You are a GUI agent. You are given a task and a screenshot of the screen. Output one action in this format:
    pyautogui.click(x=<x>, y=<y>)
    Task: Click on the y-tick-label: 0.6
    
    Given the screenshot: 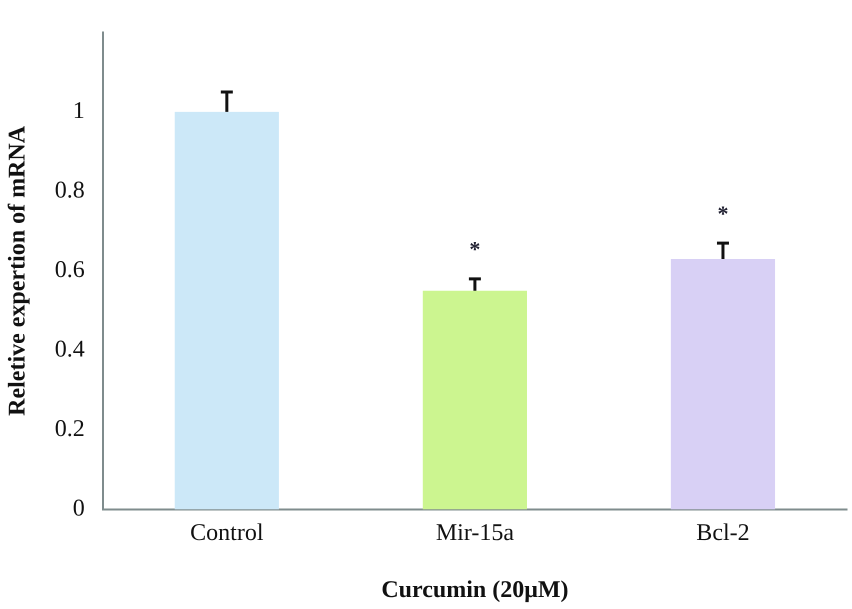 What is the action you would take?
    pyautogui.click(x=69, y=270)
    